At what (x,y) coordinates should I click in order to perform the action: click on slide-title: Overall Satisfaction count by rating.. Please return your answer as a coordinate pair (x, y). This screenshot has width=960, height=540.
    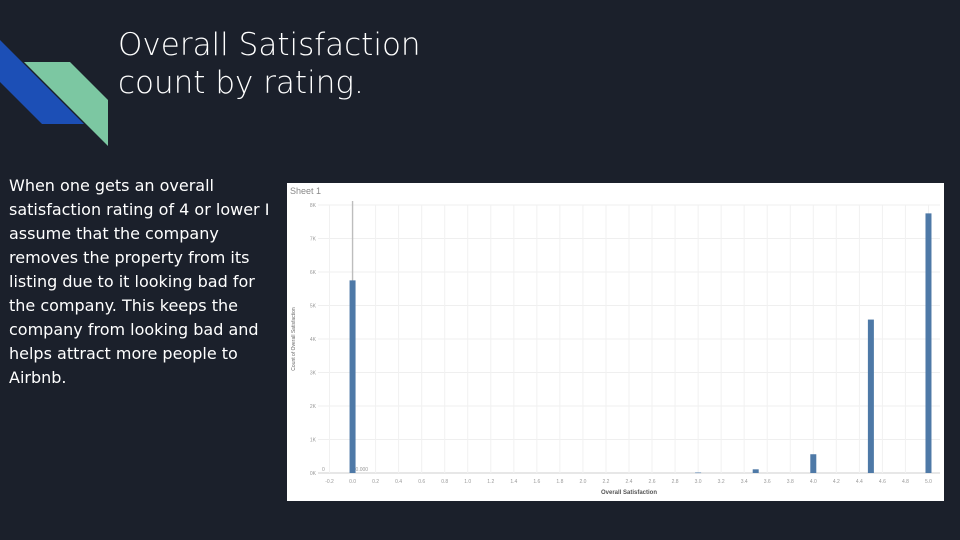
    Looking at the image, I should click on (269, 64).